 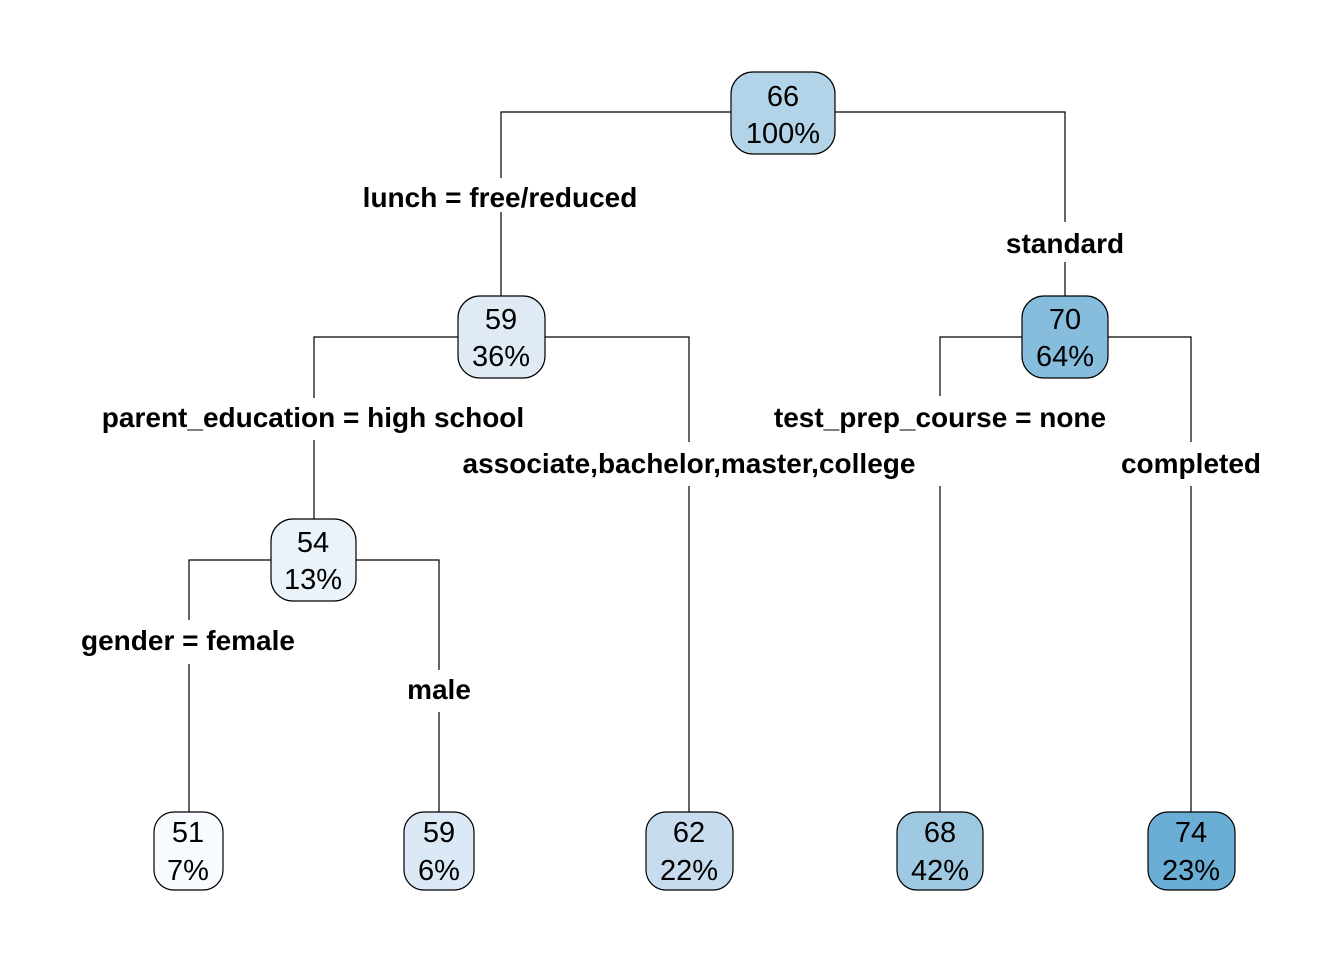 I want to click on node-value: 51, so click(x=188, y=833).